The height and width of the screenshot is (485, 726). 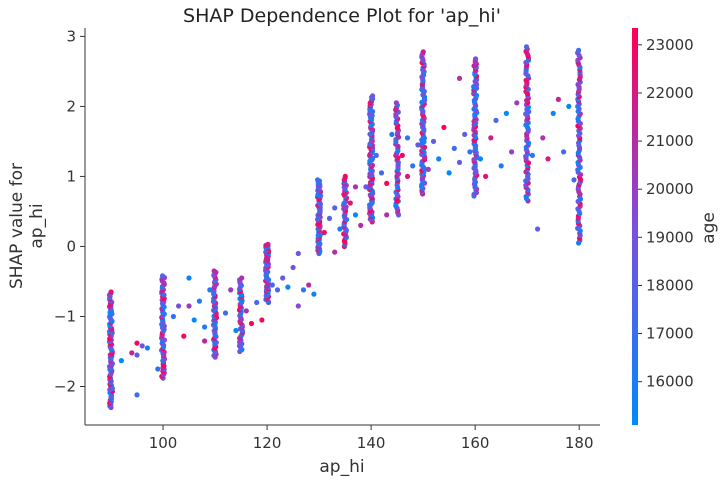 I want to click on colorbar-ticks: 16000 17000 18000 19000 20000 21000 22000 23000, so click(x=666, y=213).